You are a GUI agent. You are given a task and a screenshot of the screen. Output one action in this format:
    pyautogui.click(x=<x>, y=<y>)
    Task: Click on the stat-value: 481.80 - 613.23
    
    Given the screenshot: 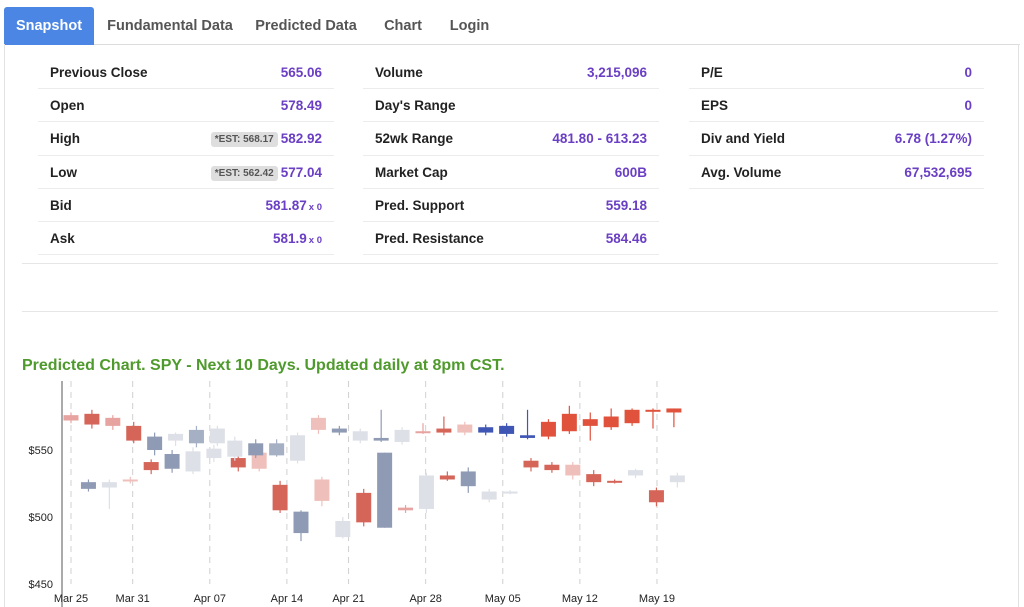 What is the action you would take?
    pyautogui.click(x=599, y=139)
    